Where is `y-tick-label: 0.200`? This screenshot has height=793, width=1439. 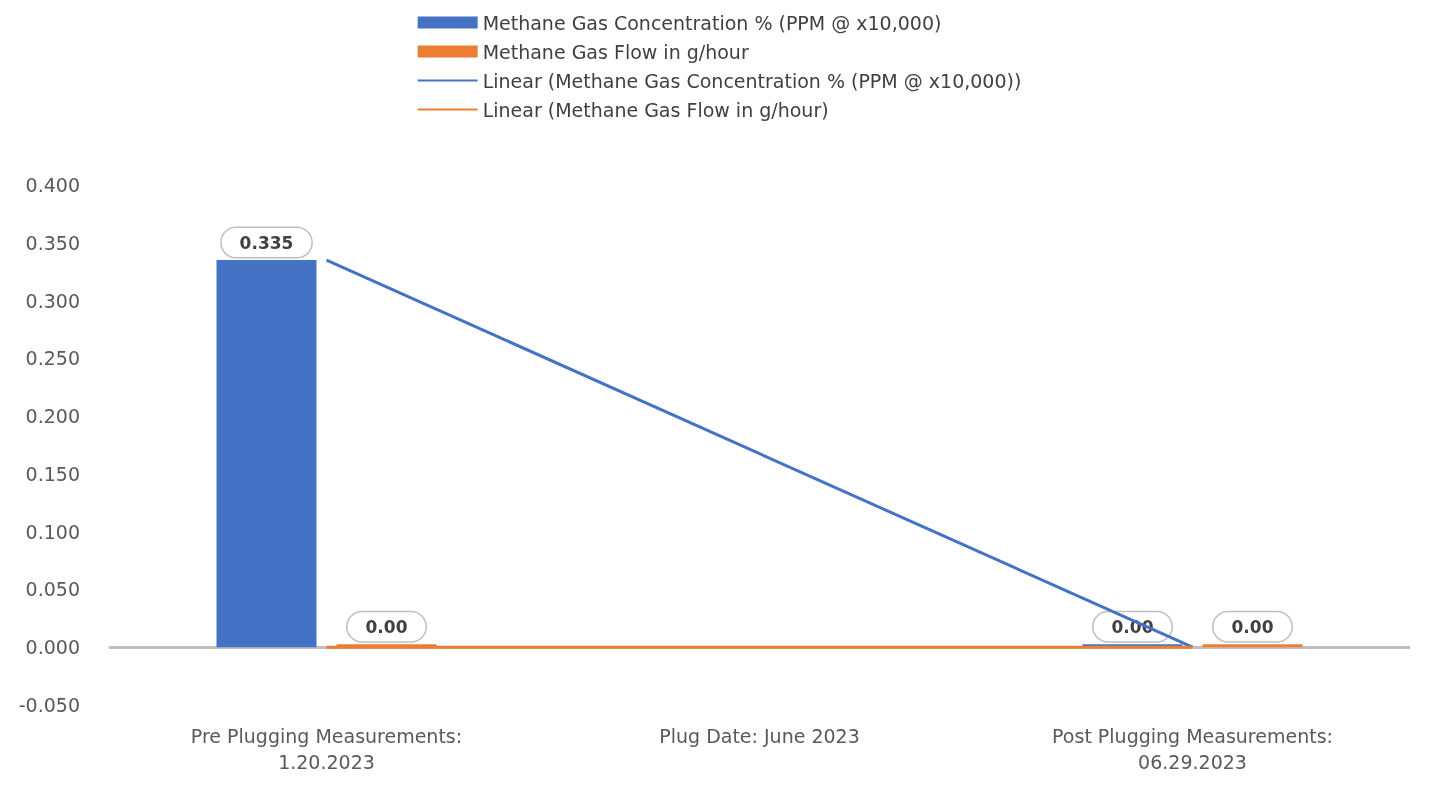
y-tick-label: 0.200 is located at coordinates (52, 416).